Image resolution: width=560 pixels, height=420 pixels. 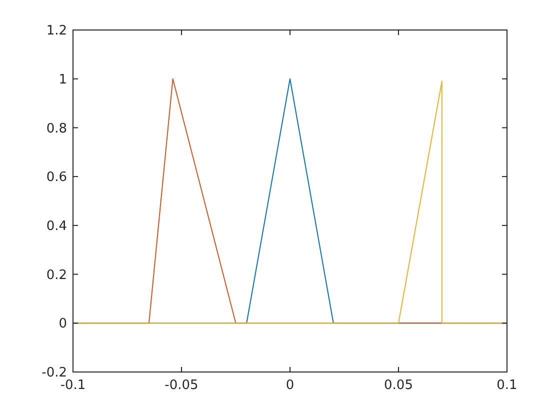 What do you see at coordinates (56, 178) in the screenshot?
I see `y-tick-label: 0.6` at bounding box center [56, 178].